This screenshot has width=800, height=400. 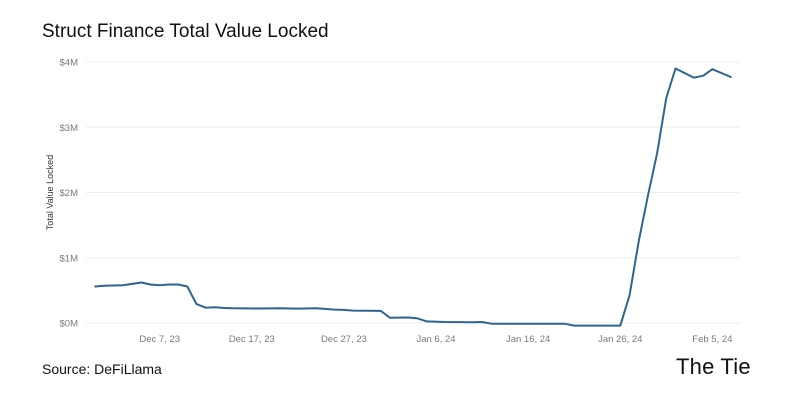 What do you see at coordinates (528, 339) in the screenshot?
I see `x-tick-label: Jan 16, 24` at bounding box center [528, 339].